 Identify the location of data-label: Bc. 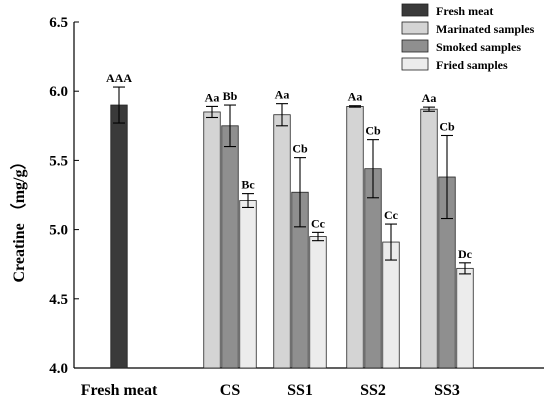
(248, 185).